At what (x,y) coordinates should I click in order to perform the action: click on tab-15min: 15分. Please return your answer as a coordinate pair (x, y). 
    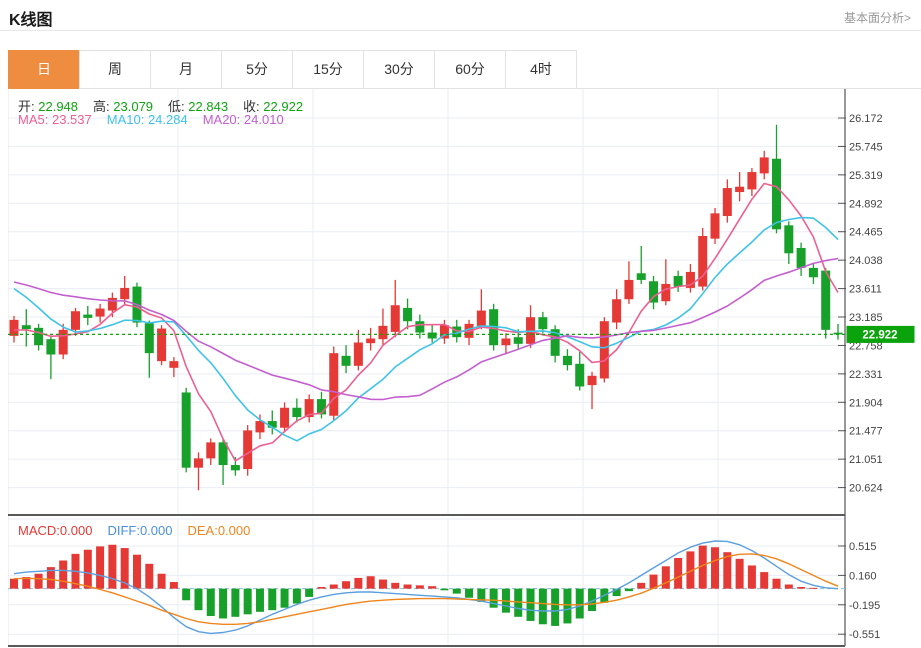
    Looking at the image, I should click on (328, 69).